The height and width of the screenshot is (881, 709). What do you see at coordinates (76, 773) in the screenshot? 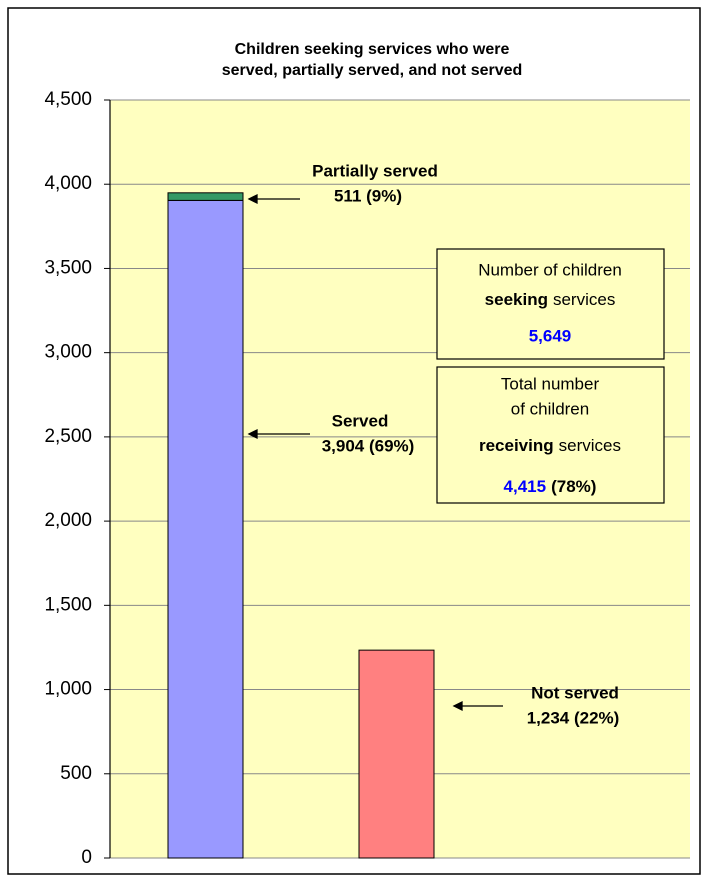
I see `y-tick-label: 500` at bounding box center [76, 773].